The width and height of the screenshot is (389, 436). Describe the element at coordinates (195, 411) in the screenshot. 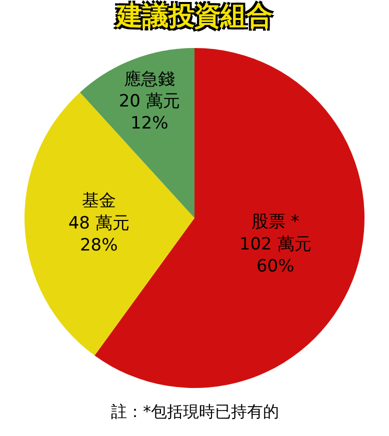

I see `text: 註：*包括現時已持有的` at that location.